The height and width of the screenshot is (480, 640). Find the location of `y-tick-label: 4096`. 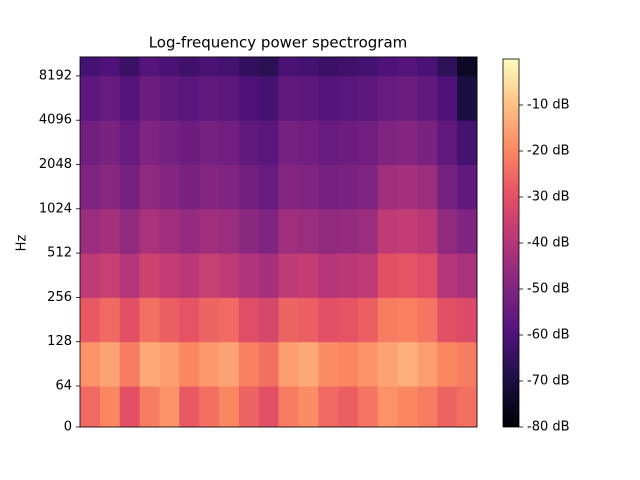

y-tick-label: 4096 is located at coordinates (55, 120).